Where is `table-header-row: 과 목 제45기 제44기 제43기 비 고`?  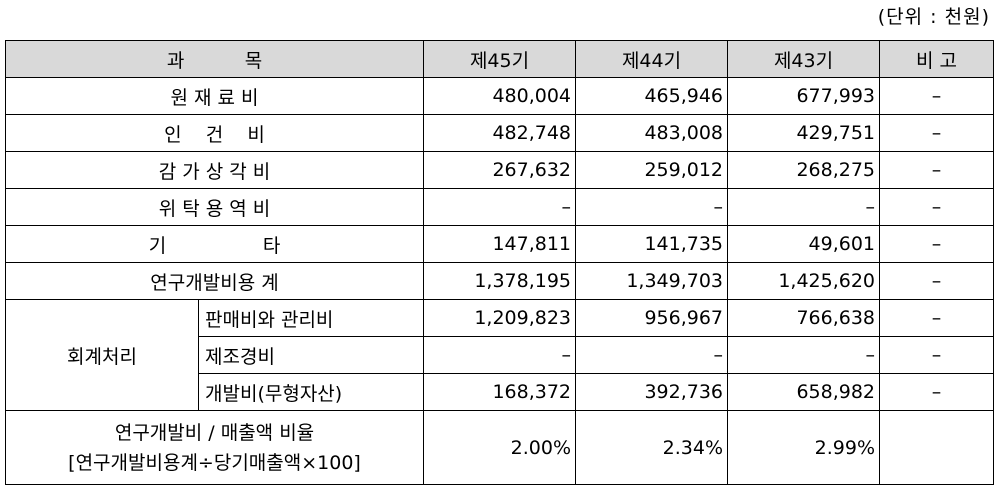 table-header-row: 과 목 제45기 제44기 제43기 비 고 is located at coordinates (499, 59).